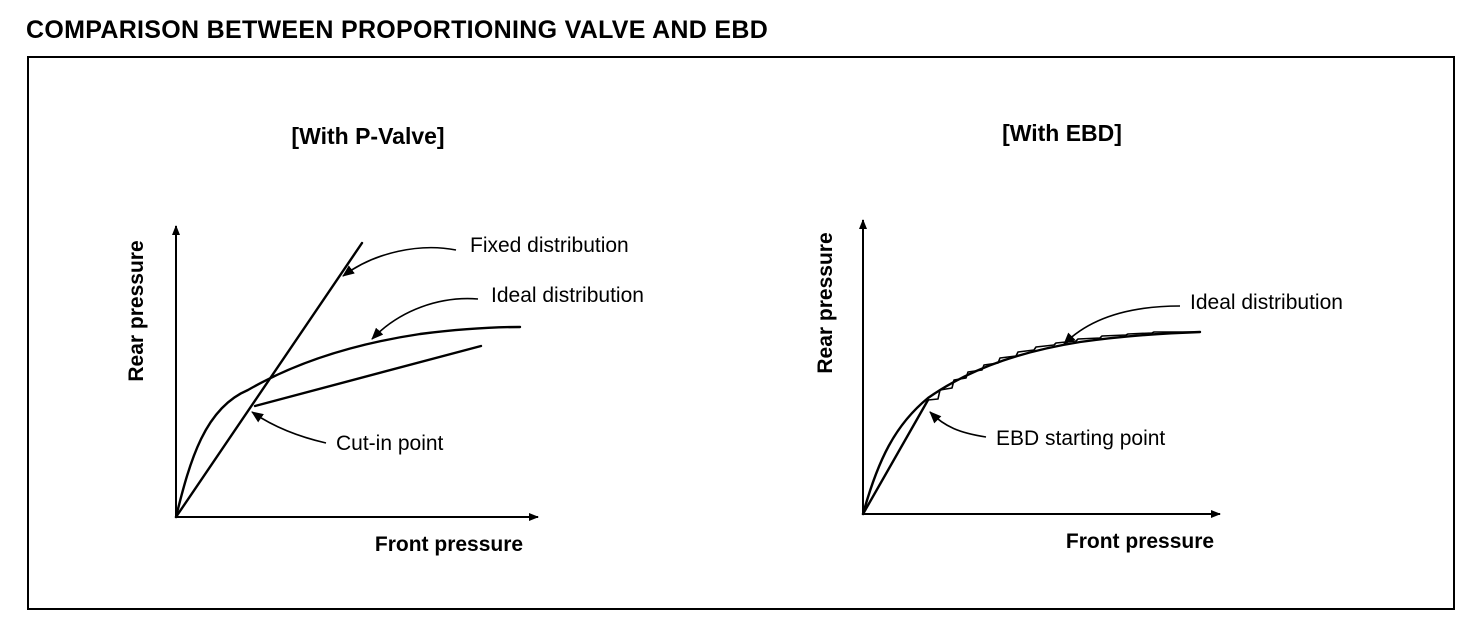 Image resolution: width=1472 pixels, height=624 pixels. I want to click on leader-ideal-distribution-p-valve, so click(425, 318).